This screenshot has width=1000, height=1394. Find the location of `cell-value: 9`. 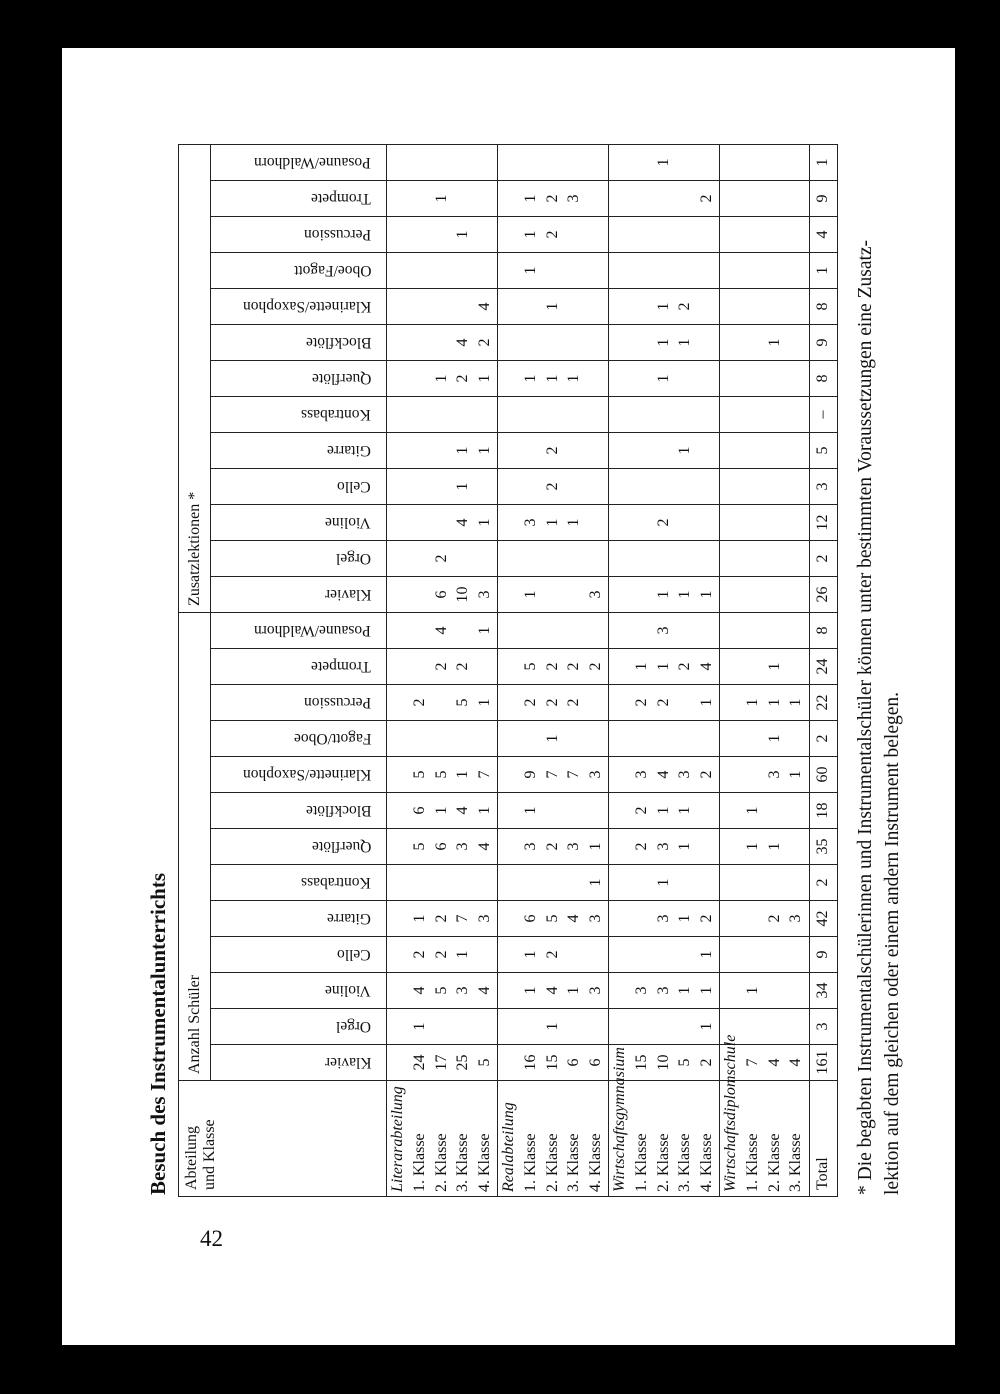

cell-value: 9 is located at coordinates (530, 774).